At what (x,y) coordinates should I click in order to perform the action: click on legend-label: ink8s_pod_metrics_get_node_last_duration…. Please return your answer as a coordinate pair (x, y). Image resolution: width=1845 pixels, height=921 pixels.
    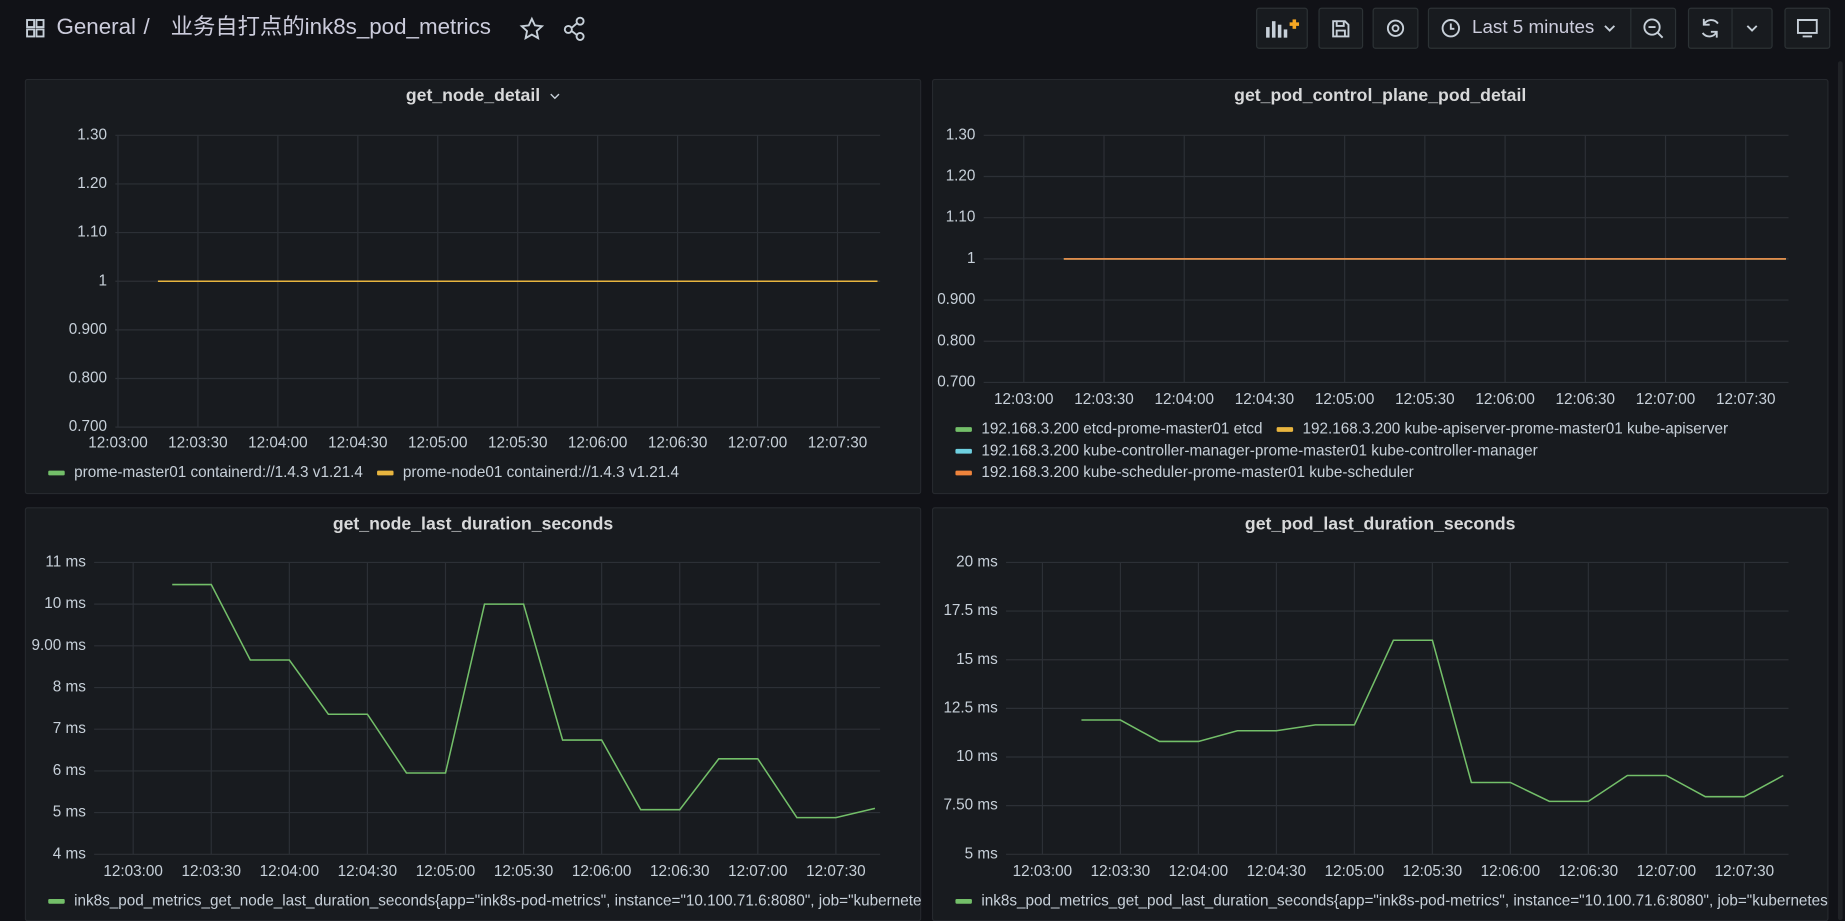
    Looking at the image, I should click on (504, 900).